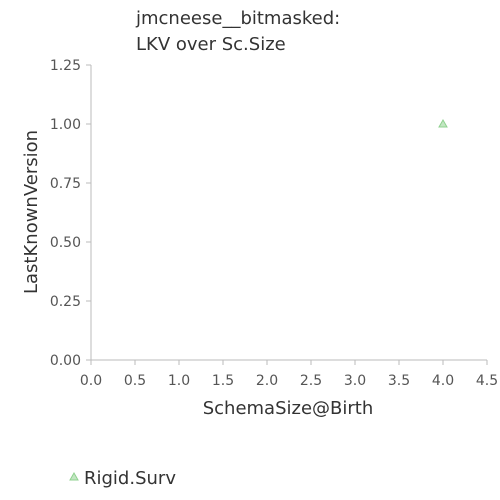 Image resolution: width=500 pixels, height=500 pixels. I want to click on y-tick-label: 0.25, so click(65, 302).